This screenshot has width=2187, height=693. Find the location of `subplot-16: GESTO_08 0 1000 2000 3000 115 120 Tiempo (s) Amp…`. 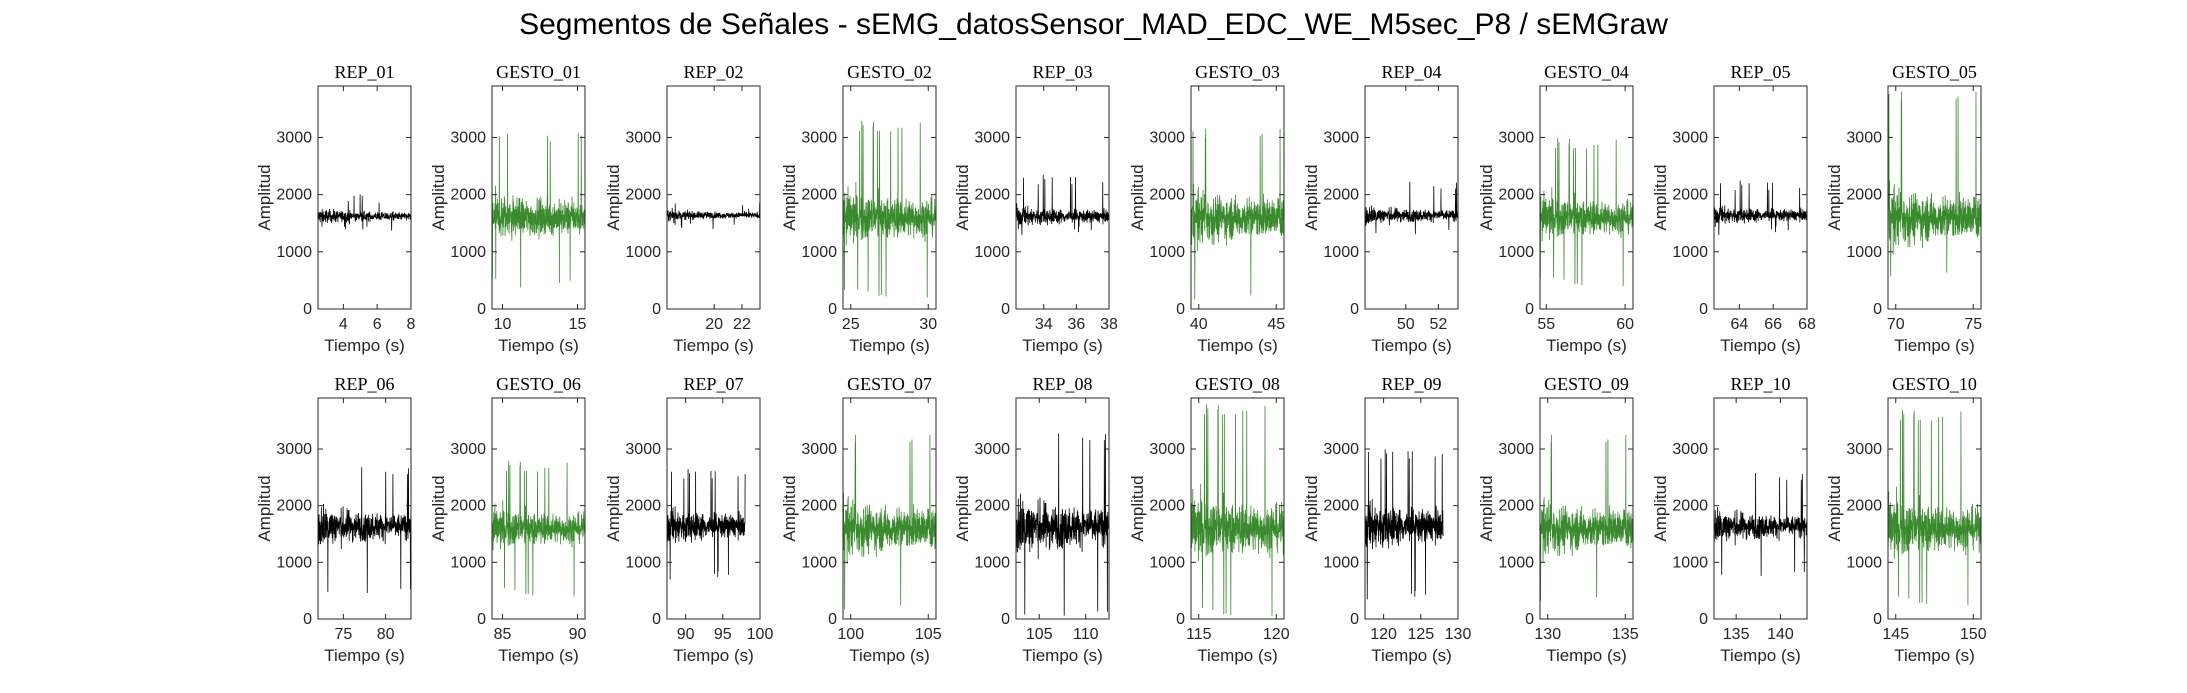

subplot-16: GESTO_08 0 1000 2000 3000 115 120 Tiempo (s) Amp… is located at coordinates (1209, 519).